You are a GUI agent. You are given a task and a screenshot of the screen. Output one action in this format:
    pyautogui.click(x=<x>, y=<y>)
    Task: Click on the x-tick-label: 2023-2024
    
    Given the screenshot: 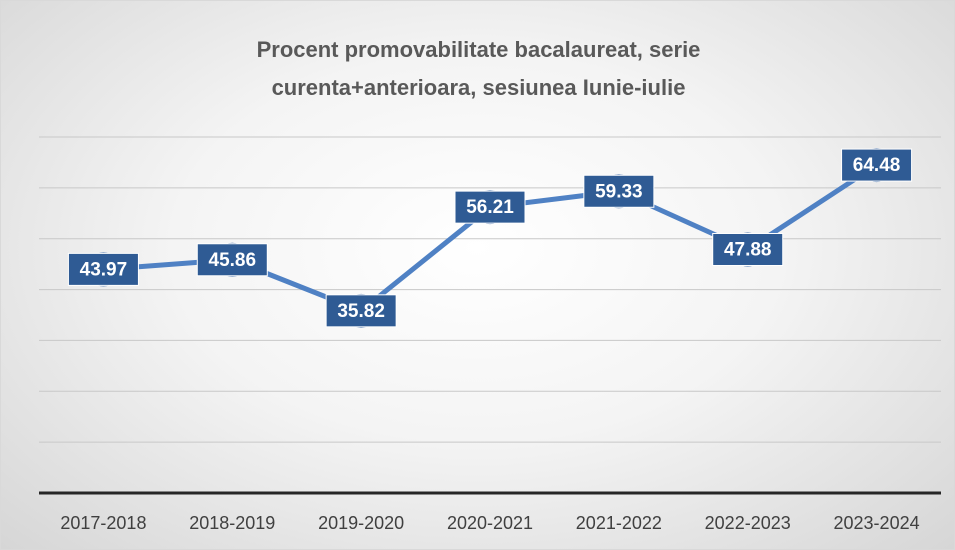 What is the action you would take?
    pyautogui.click(x=877, y=523)
    